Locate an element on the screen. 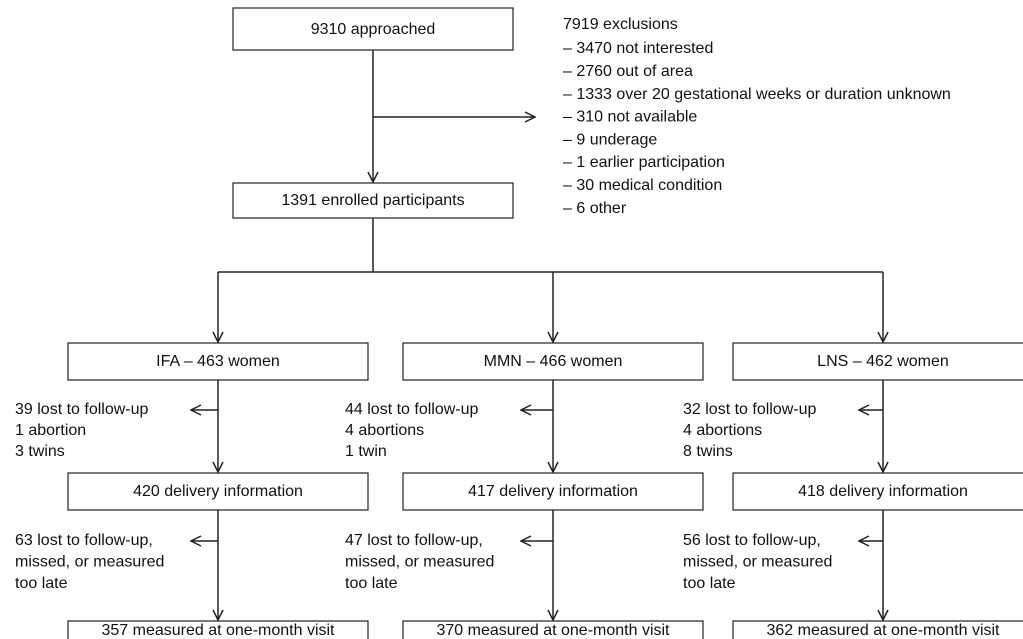 This screenshot has height=639, width=1023. node-label: 357 measured at one-month visit is located at coordinates (218, 630).